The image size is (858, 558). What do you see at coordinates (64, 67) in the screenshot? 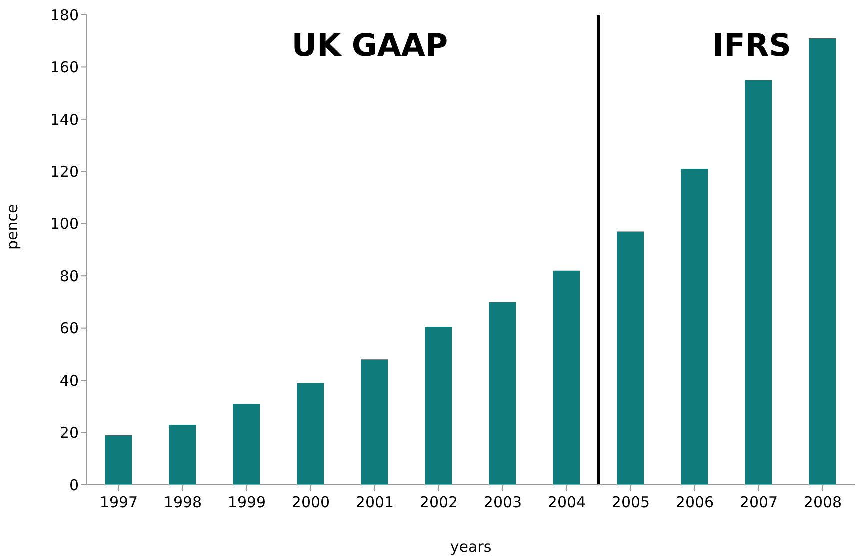
I see `y-tick-label: 160` at bounding box center [64, 67].